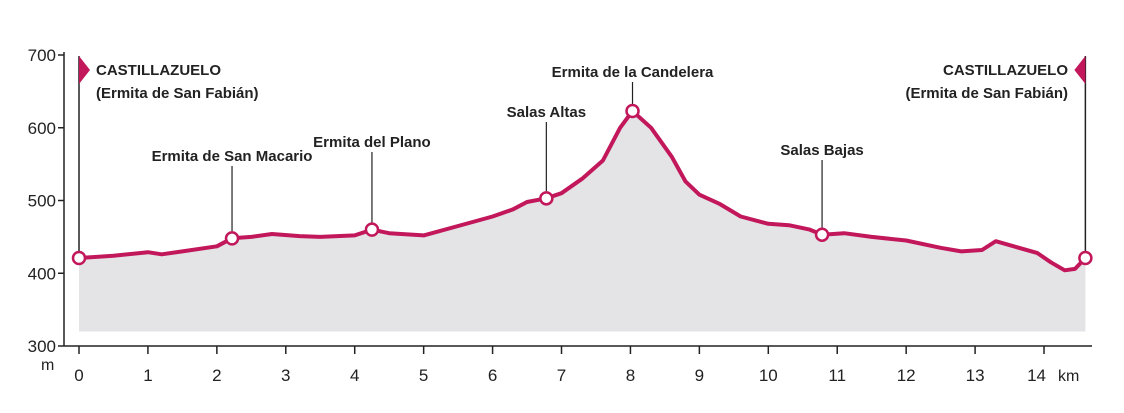  I want to click on x-tick-label: 10, so click(768, 375).